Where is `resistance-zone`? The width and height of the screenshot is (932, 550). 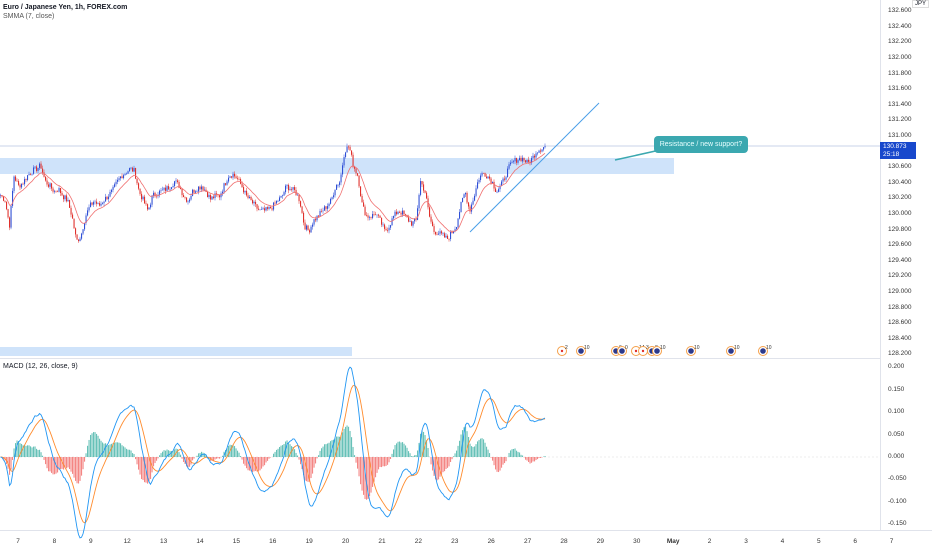 resistance-zone is located at coordinates (337, 166).